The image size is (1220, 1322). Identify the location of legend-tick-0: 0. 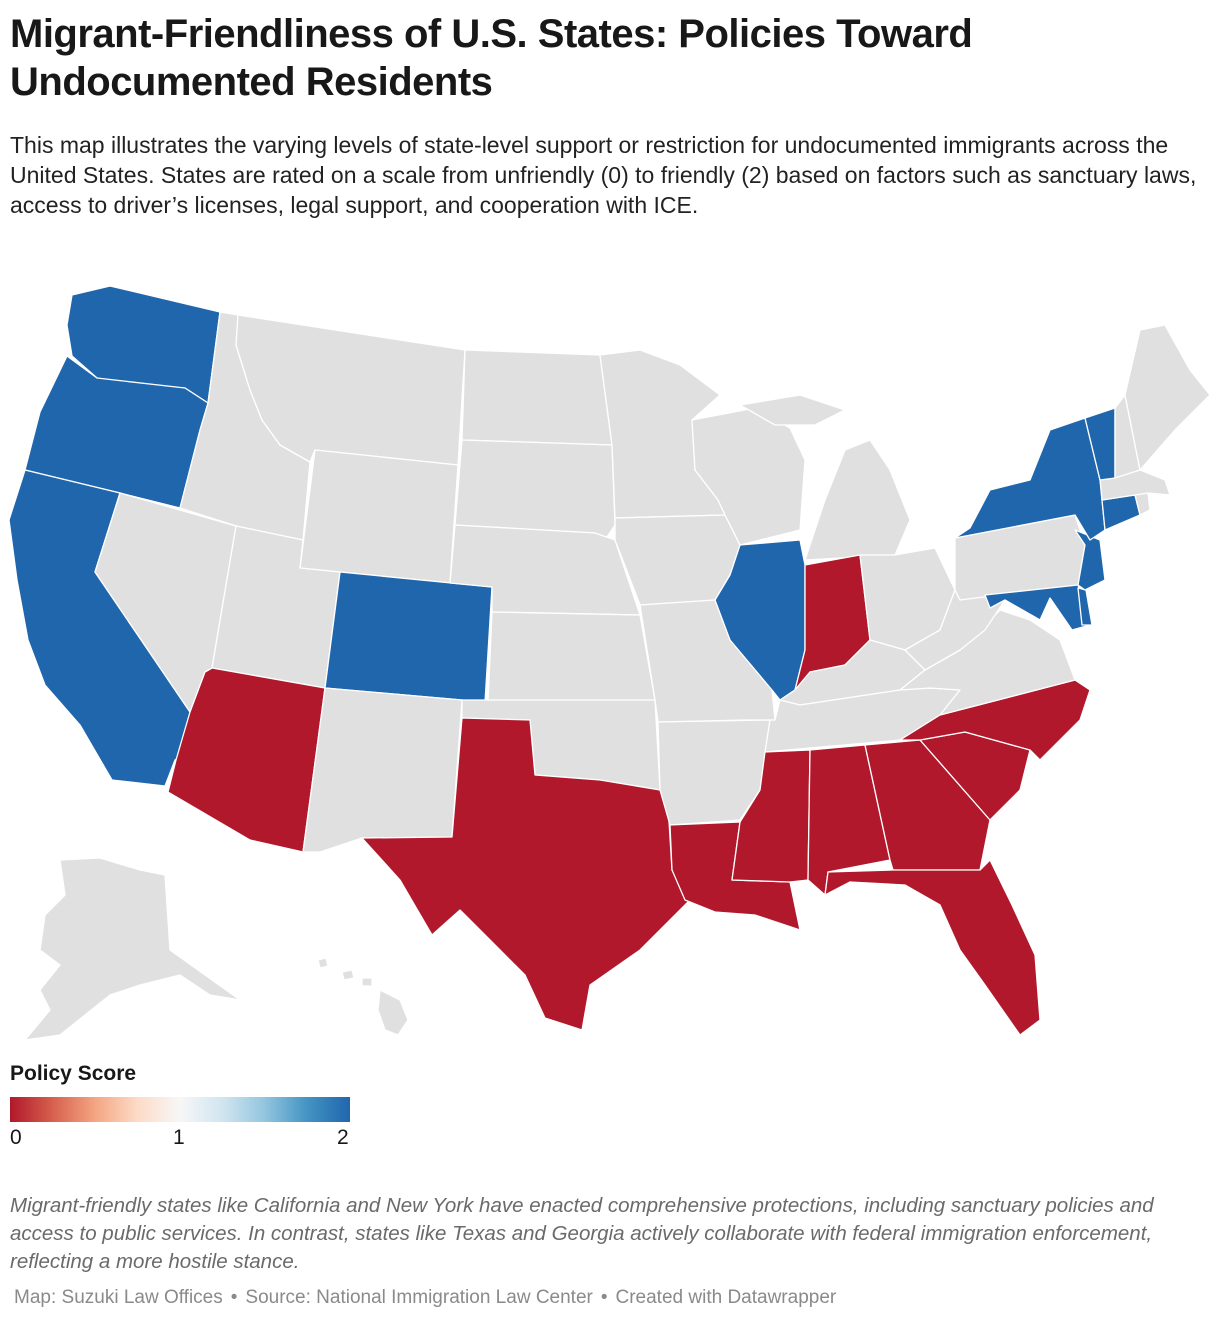
(16, 1137).